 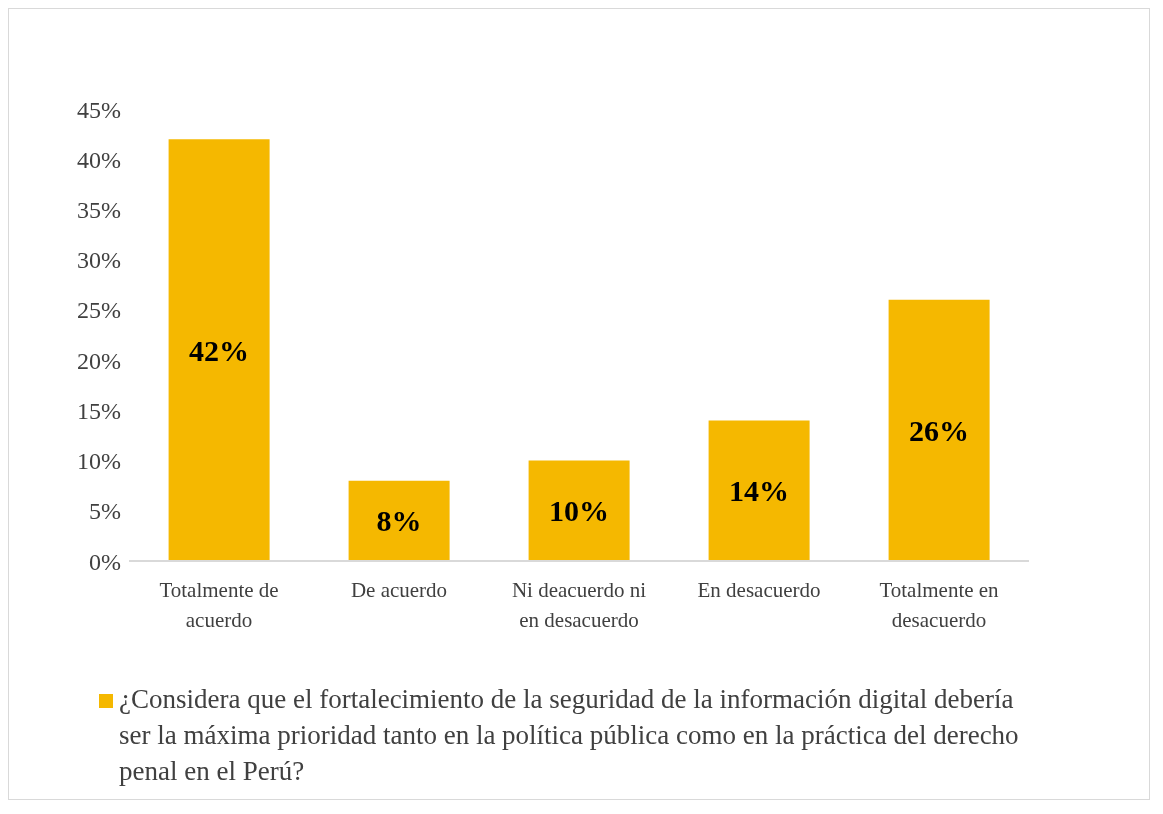 What do you see at coordinates (99, 461) in the screenshot?
I see `y-tick-label: 10%` at bounding box center [99, 461].